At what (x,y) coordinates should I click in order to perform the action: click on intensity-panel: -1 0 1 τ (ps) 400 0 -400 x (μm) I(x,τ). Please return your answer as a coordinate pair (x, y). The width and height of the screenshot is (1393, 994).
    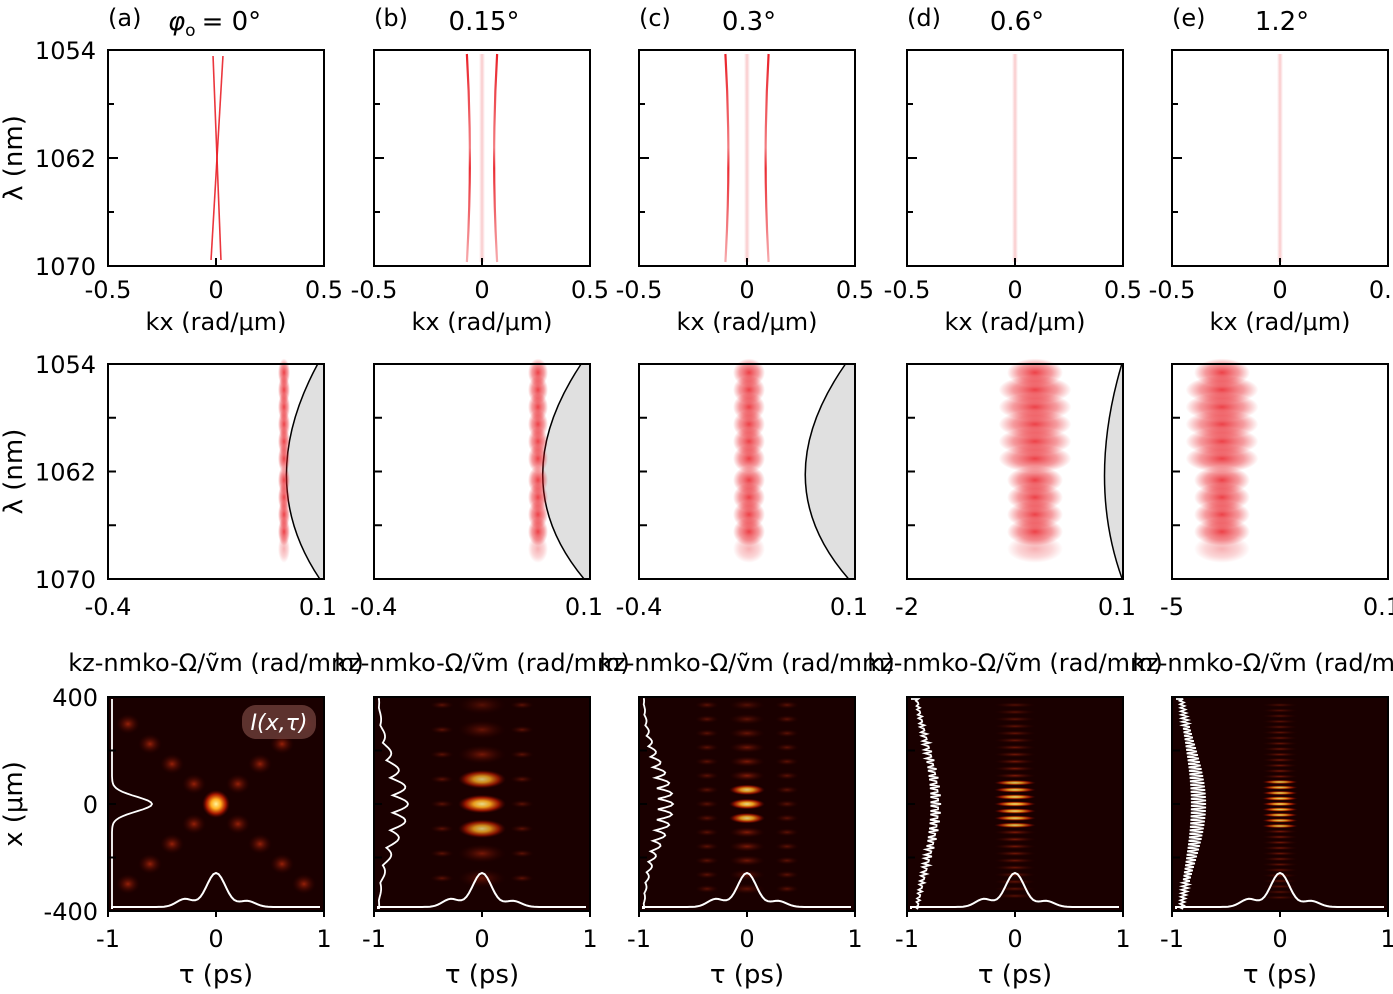
    Looking at the image, I should click on (166, 837).